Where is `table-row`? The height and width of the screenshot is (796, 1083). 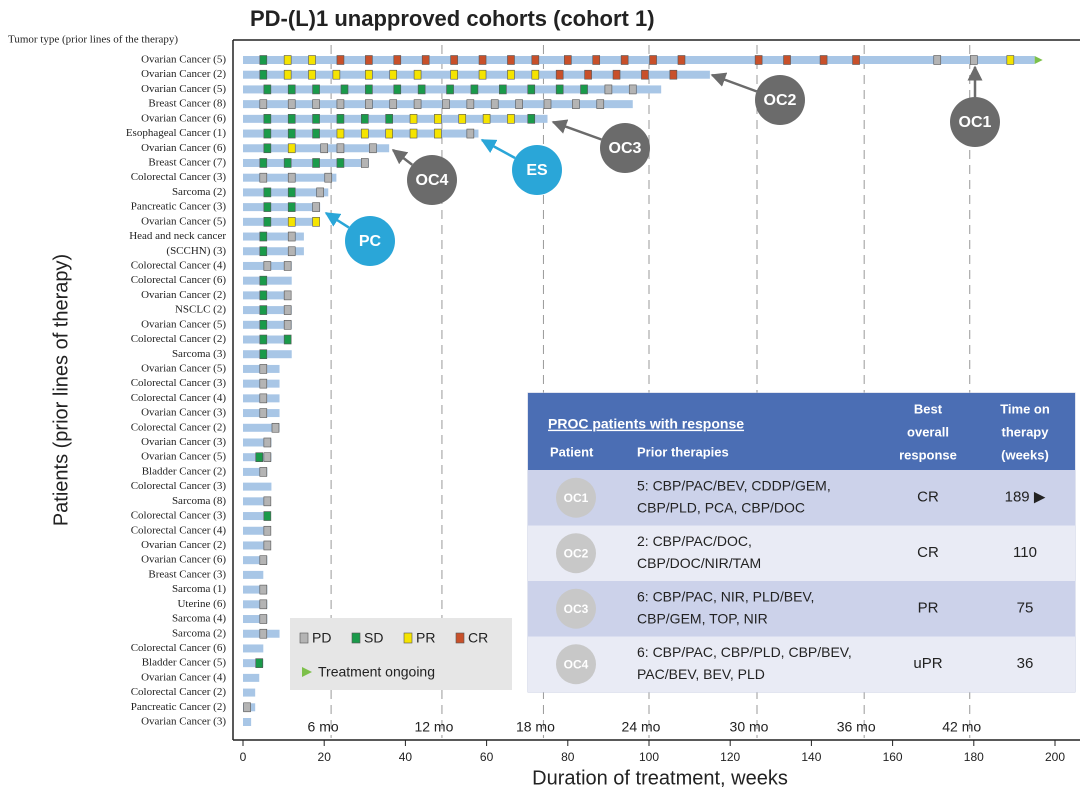 table-row is located at coordinates (801, 609).